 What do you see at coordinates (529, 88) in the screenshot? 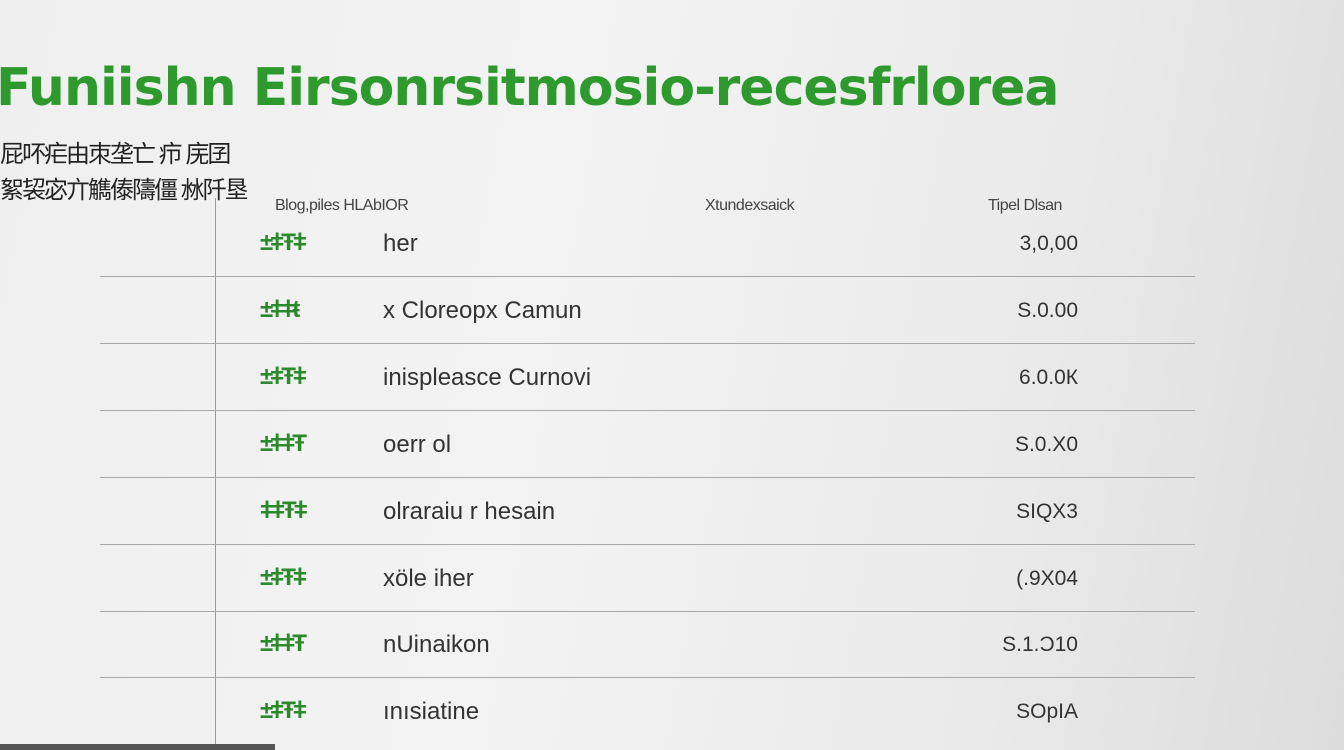
I see `page-title: Funiishn Eirsonrsitmosio-recesfrlorea` at bounding box center [529, 88].